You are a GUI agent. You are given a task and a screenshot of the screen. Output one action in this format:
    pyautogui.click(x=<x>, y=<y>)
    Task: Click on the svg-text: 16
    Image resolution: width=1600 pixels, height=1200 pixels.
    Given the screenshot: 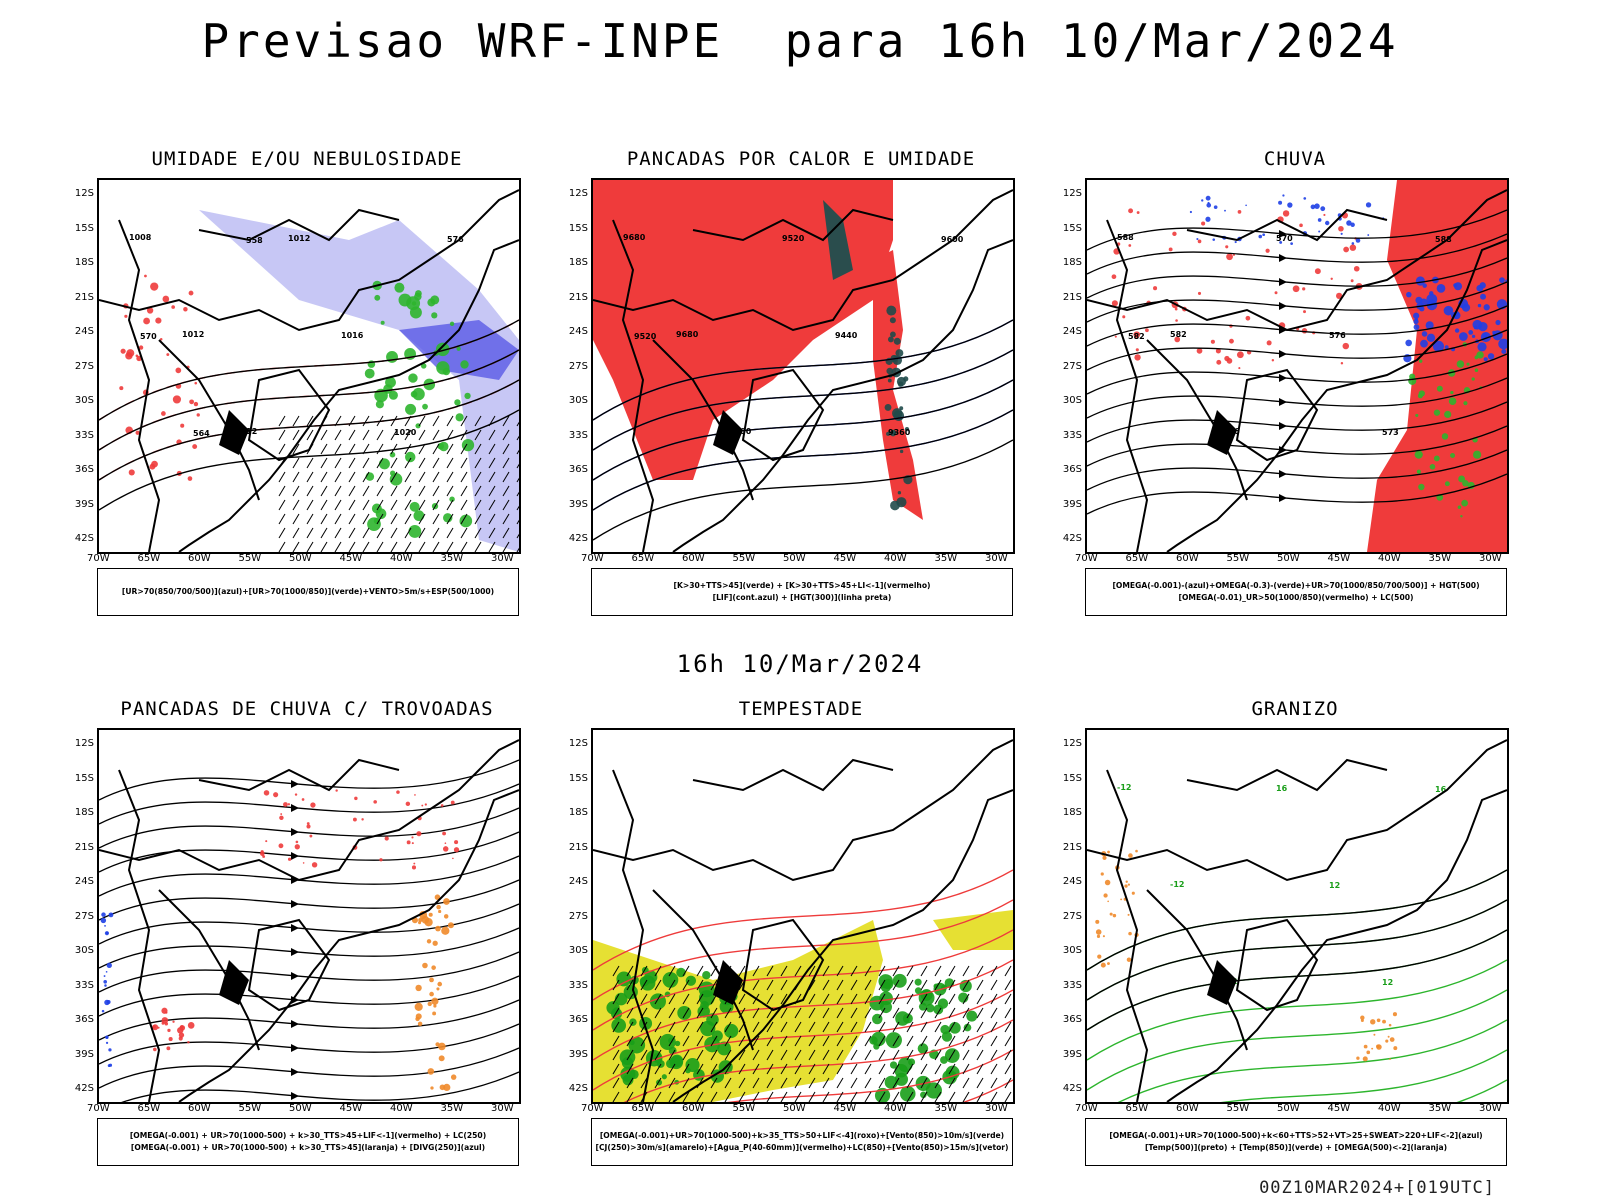 What is the action you would take?
    pyautogui.click(x=1282, y=788)
    